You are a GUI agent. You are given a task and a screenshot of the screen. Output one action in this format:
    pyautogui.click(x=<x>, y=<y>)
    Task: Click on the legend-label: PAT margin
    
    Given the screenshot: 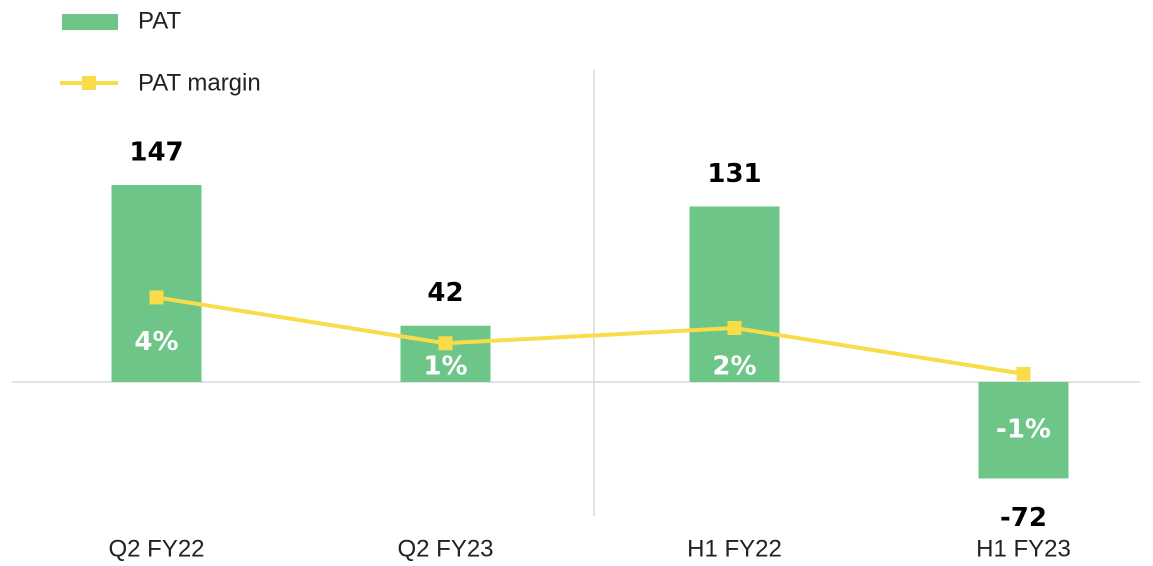 What is the action you would take?
    pyautogui.click(x=199, y=82)
    